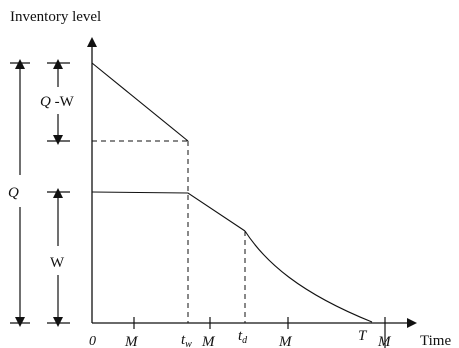  What do you see at coordinates (13, 193) in the screenshot?
I see `q-dimension-label: Q` at bounding box center [13, 193].